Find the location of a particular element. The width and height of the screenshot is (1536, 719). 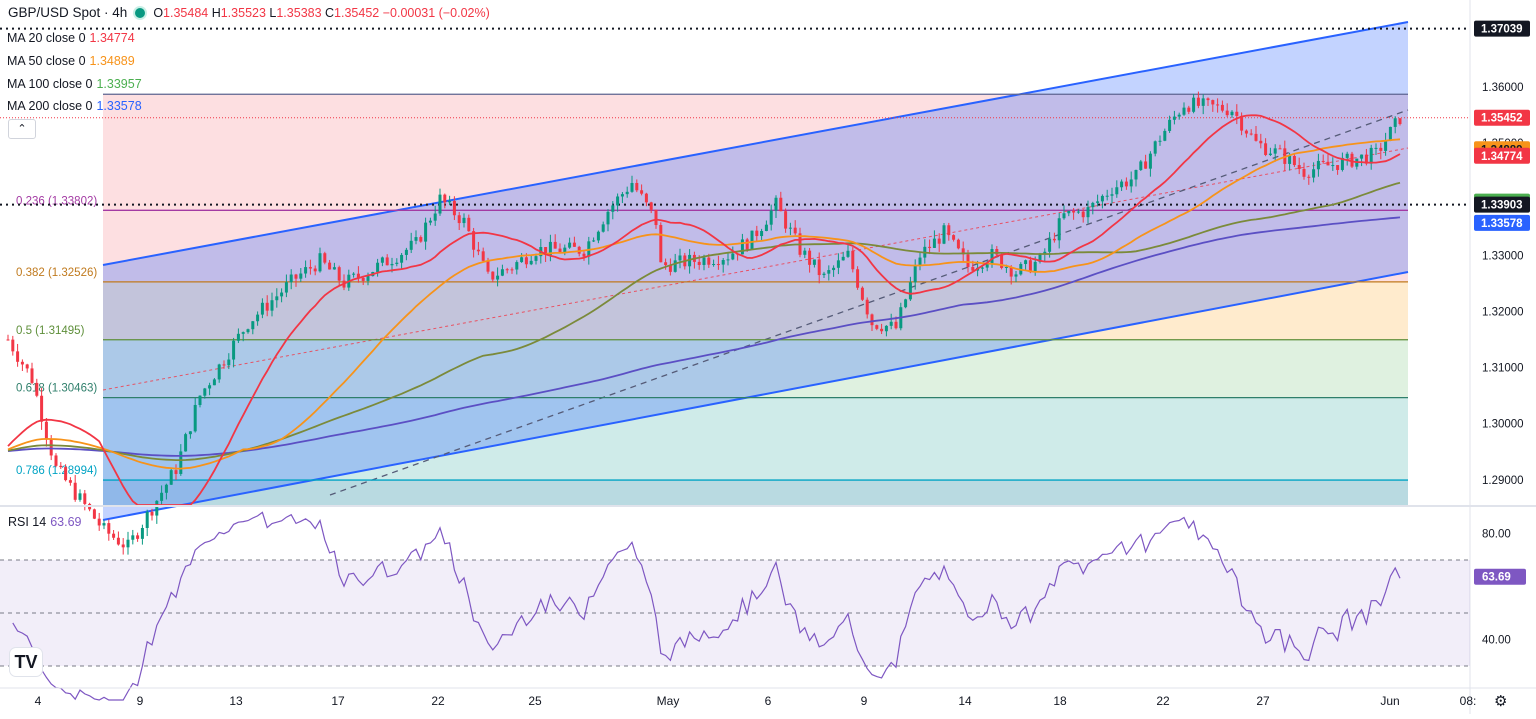

ma20-legend: MA 20 close 0 1.34774 is located at coordinates (71, 38).